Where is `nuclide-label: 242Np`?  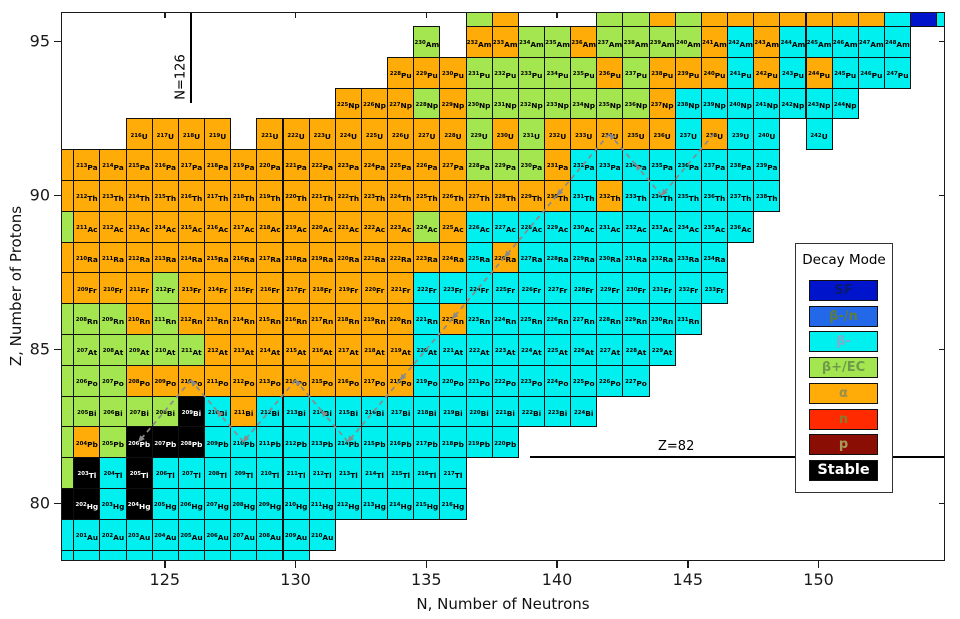
nuclide-label: 242Np is located at coordinates (793, 106).